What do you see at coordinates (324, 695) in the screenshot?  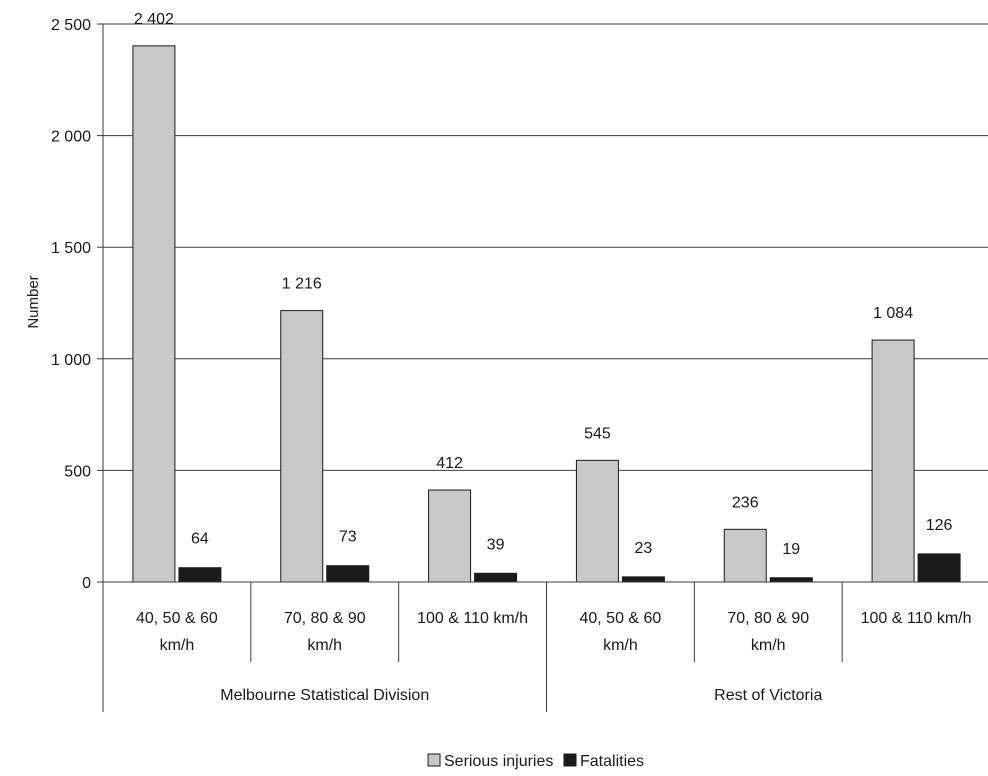 I see `group-label: Melbourne Statistical Division` at bounding box center [324, 695].